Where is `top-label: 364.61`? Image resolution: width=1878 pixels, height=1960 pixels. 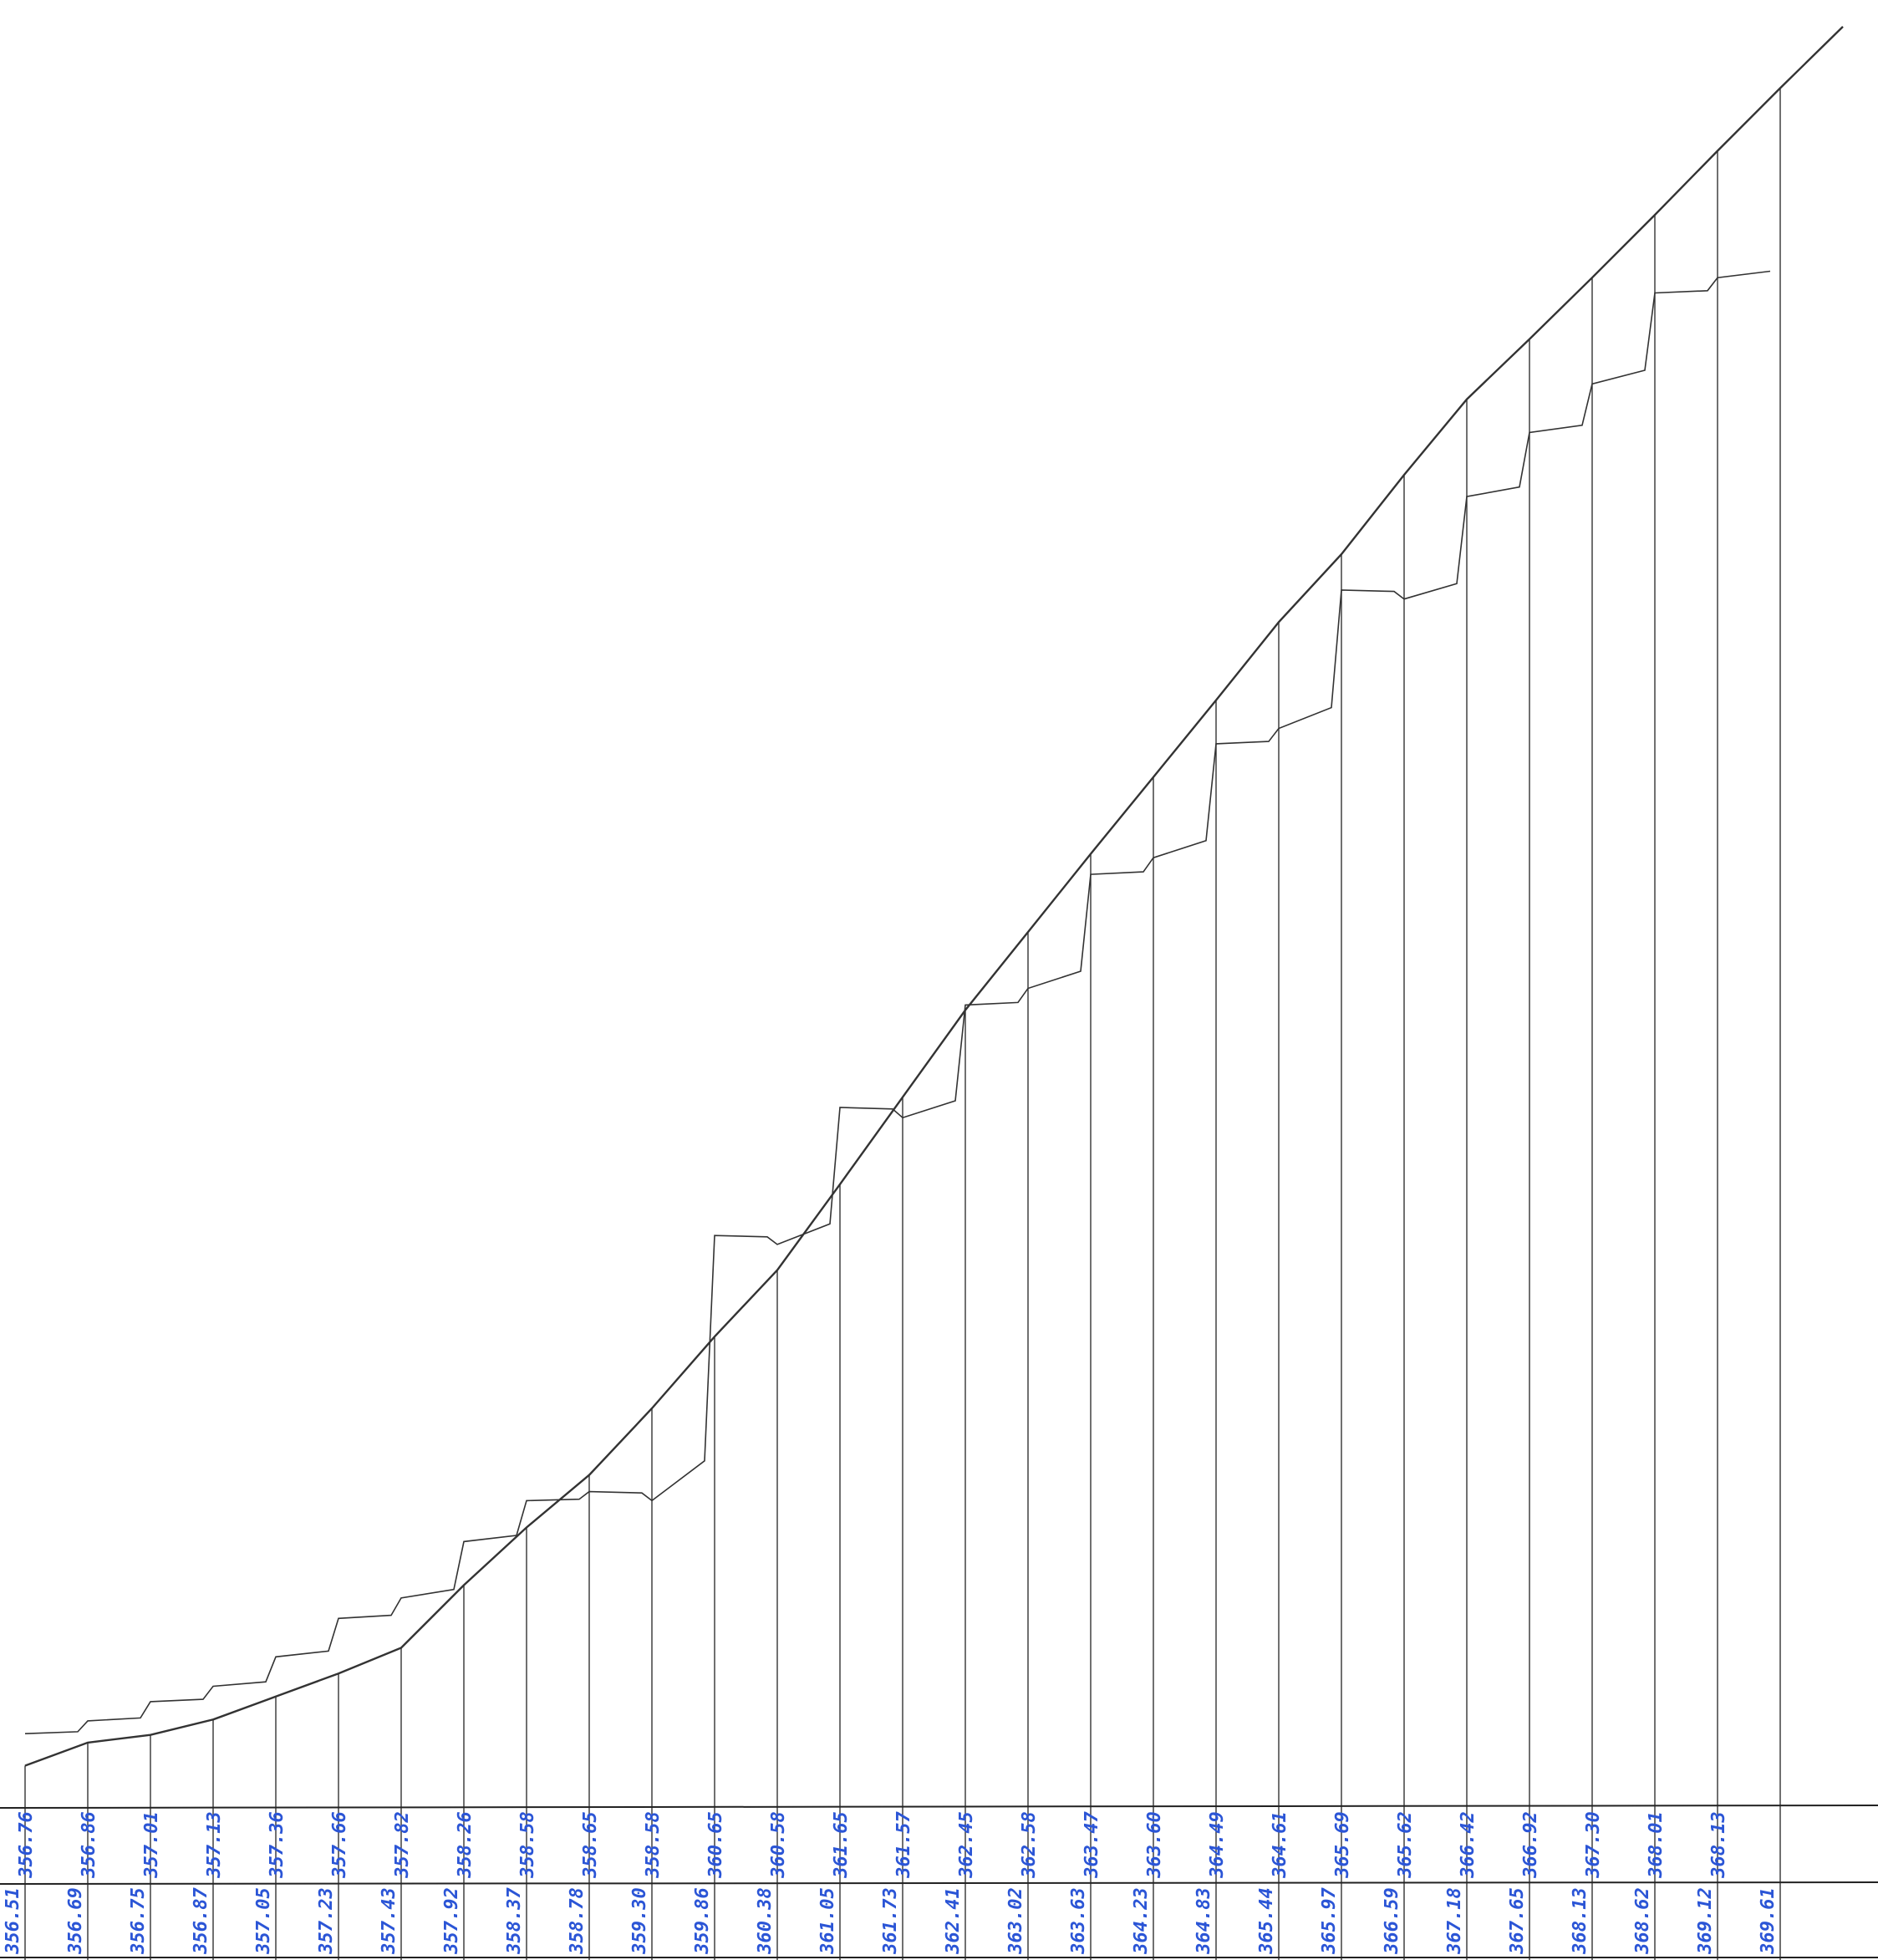
top-label: 364.61 is located at coordinates (1280, 1844).